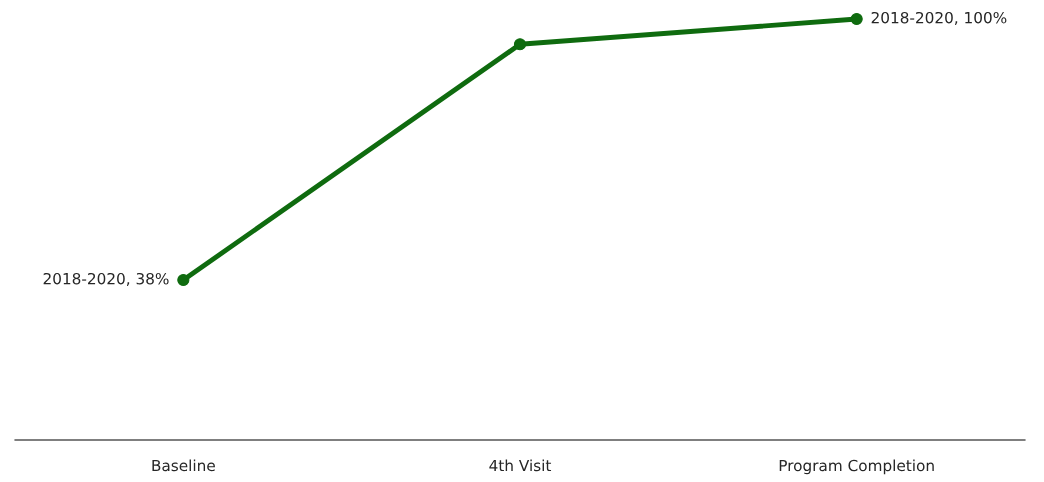 The image size is (1044, 482). What do you see at coordinates (520, 465) in the screenshot?
I see `x-tick-label: 4th Visit` at bounding box center [520, 465].